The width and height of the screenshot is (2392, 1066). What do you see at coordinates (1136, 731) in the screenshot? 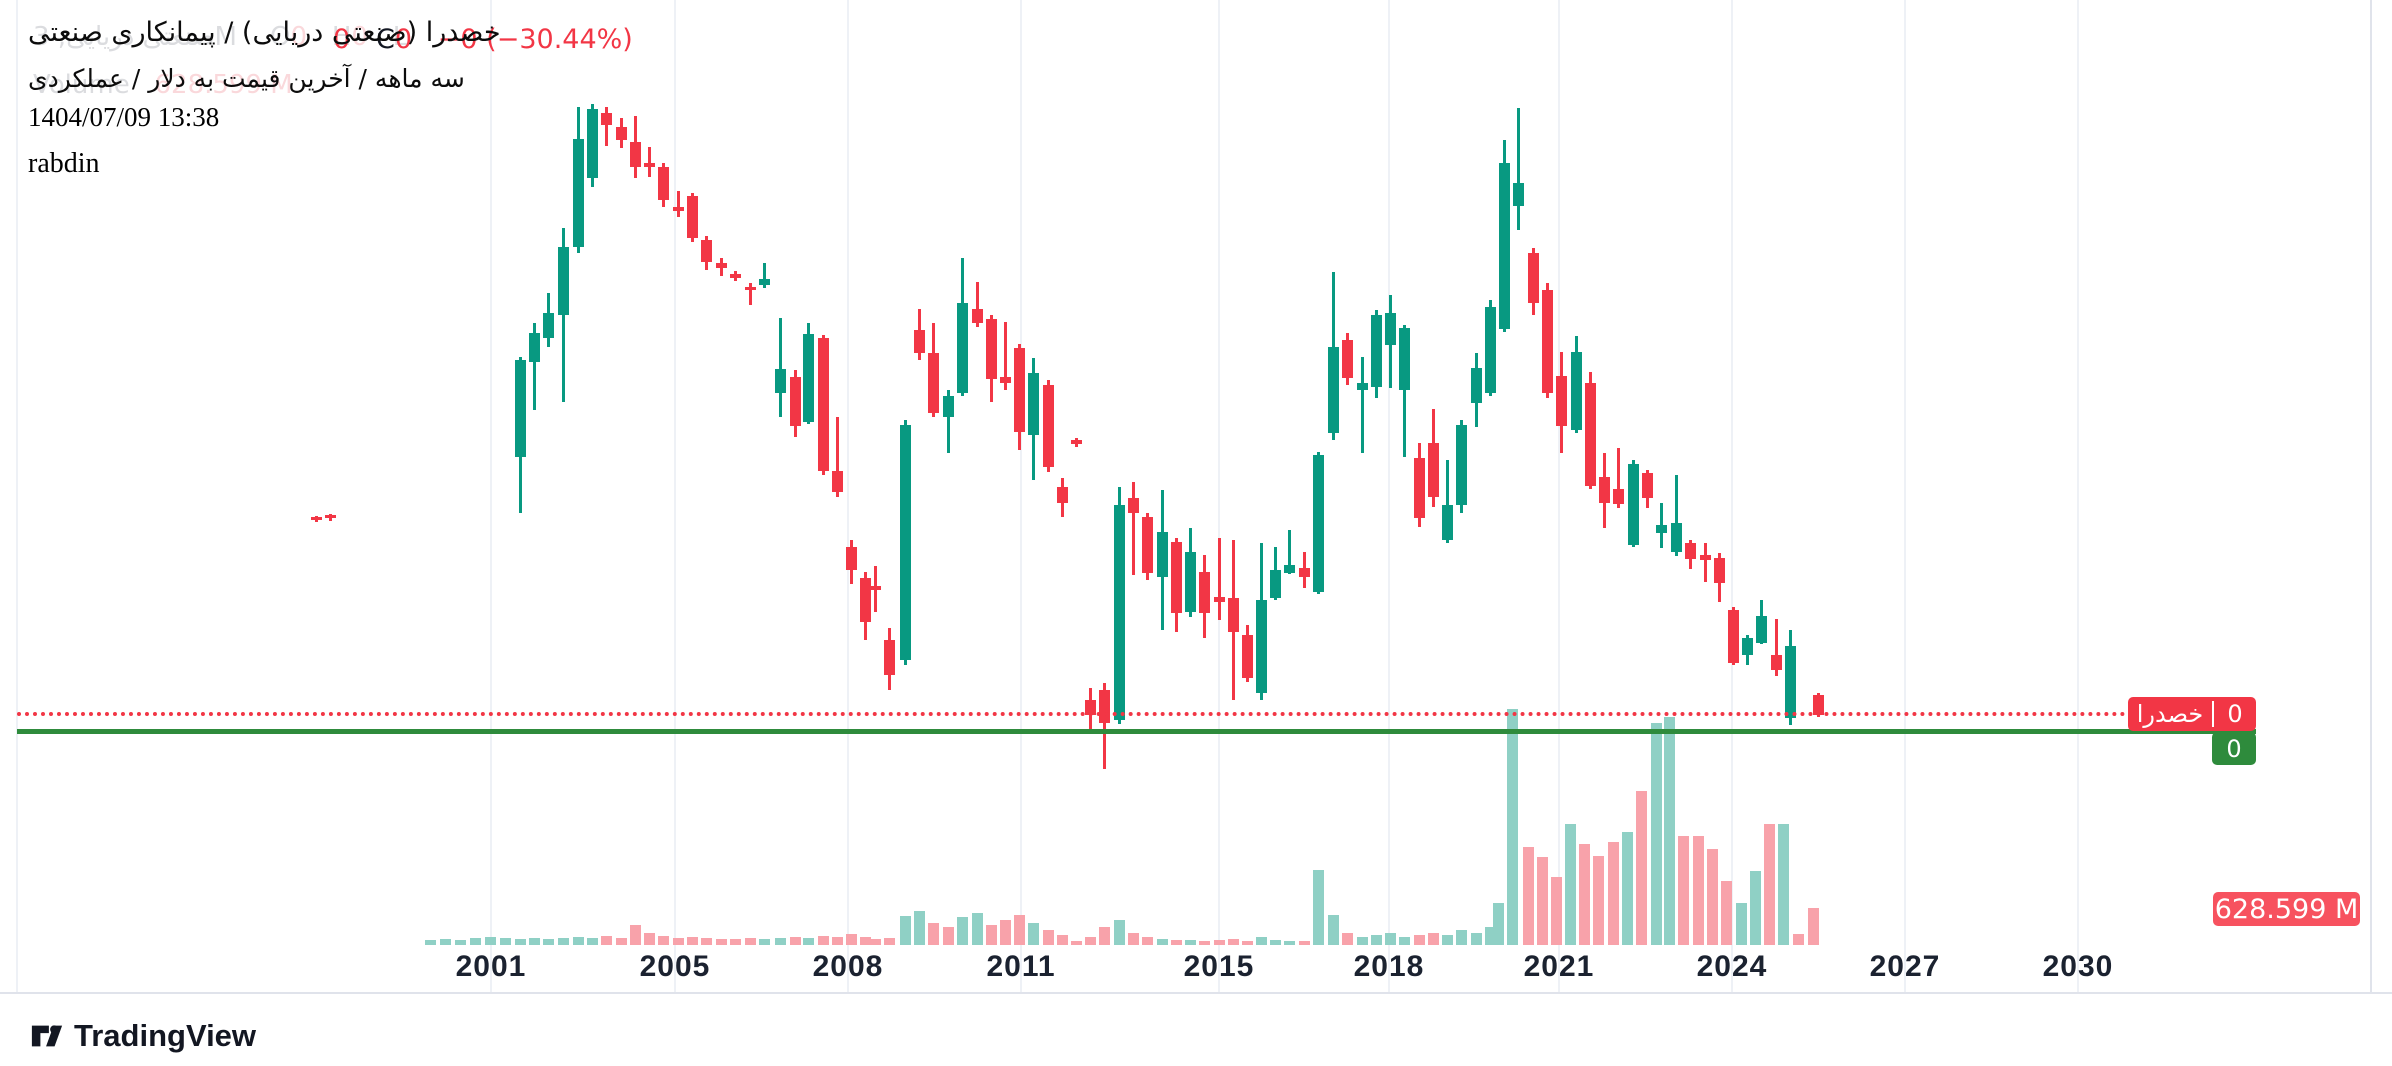
I see `horizontal-level-line` at bounding box center [1136, 731].